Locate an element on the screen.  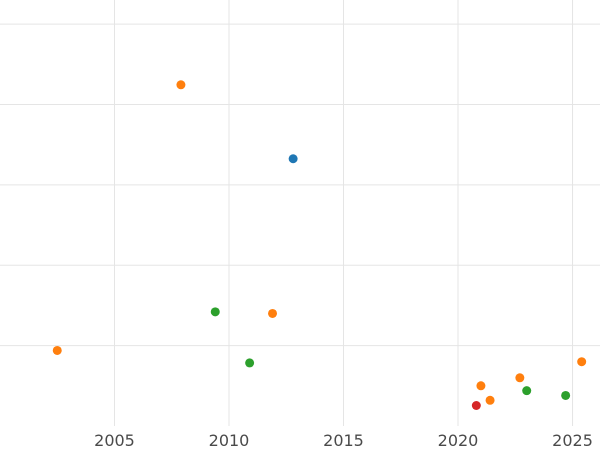
x-tick-label: 2010 is located at coordinates (229, 440).